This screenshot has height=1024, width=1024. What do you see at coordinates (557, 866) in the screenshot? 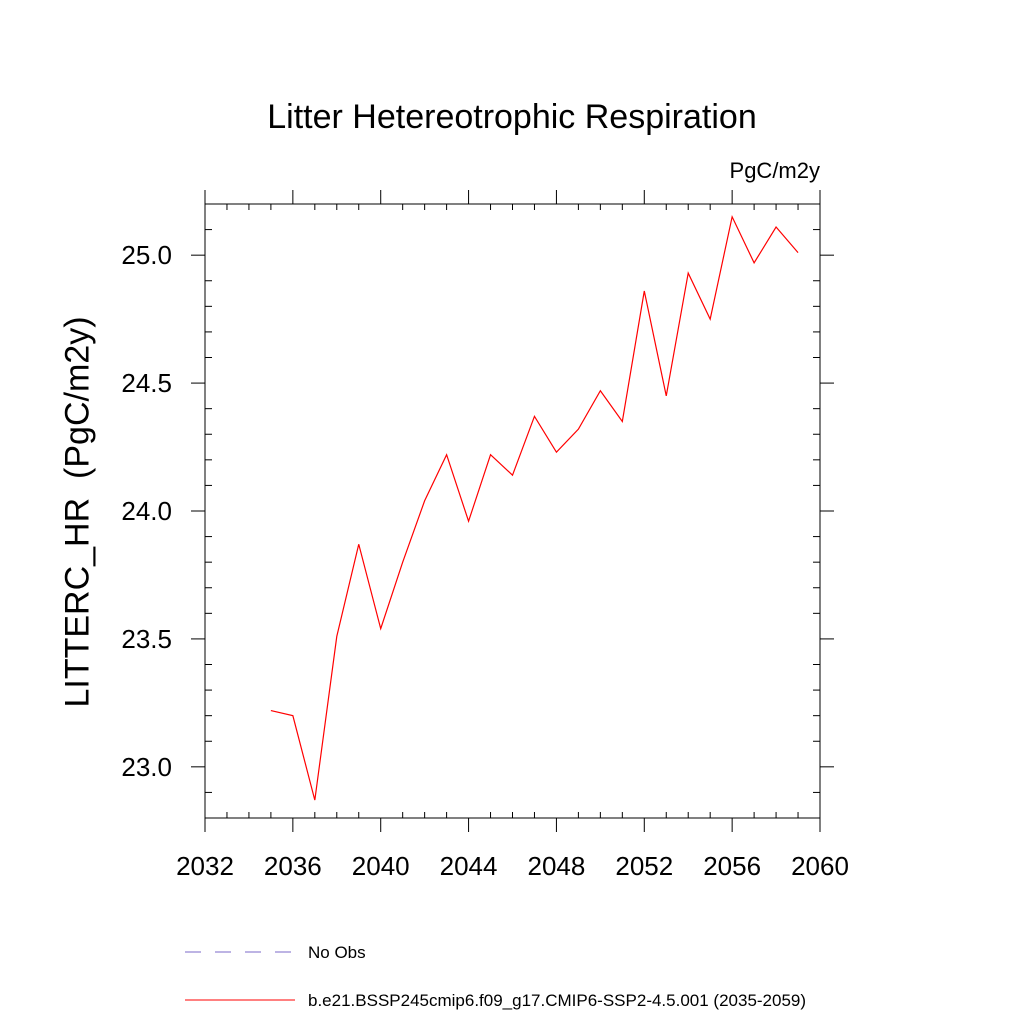
I see `x-tick-label: 2048` at bounding box center [557, 866].